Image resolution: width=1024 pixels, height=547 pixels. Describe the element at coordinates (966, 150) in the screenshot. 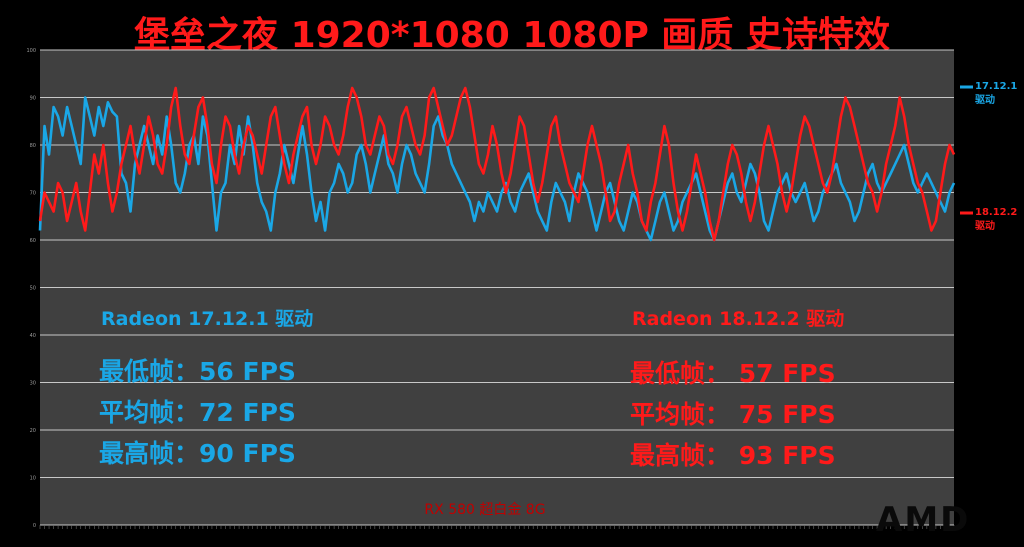

I see `legend-lines` at that location.